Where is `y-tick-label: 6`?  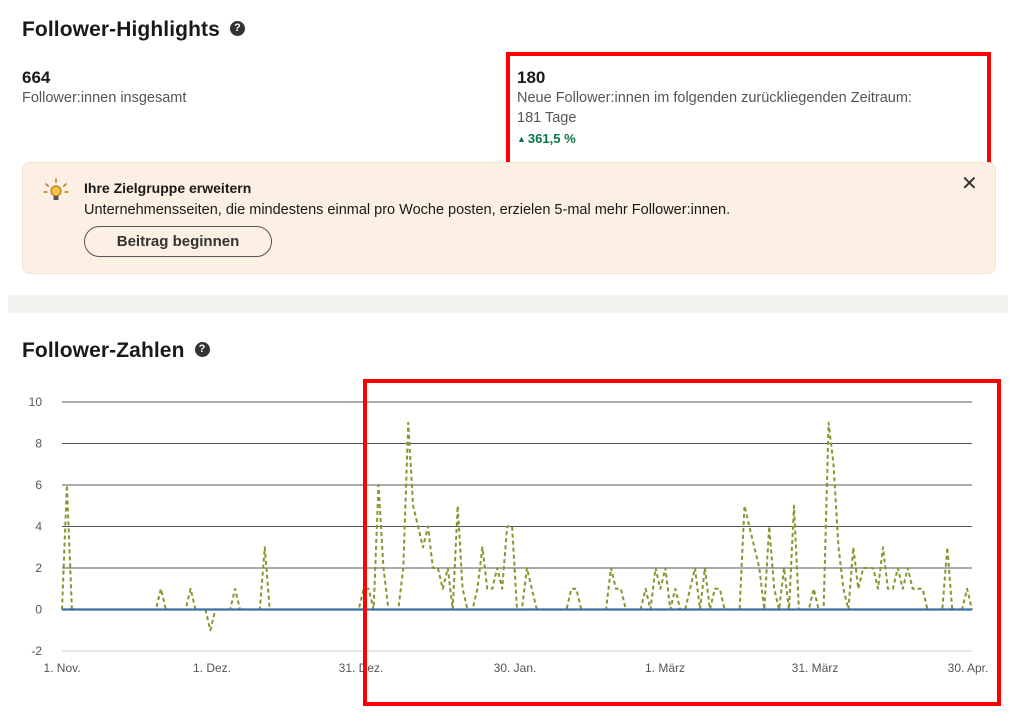 y-tick-label: 6 is located at coordinates (38, 485).